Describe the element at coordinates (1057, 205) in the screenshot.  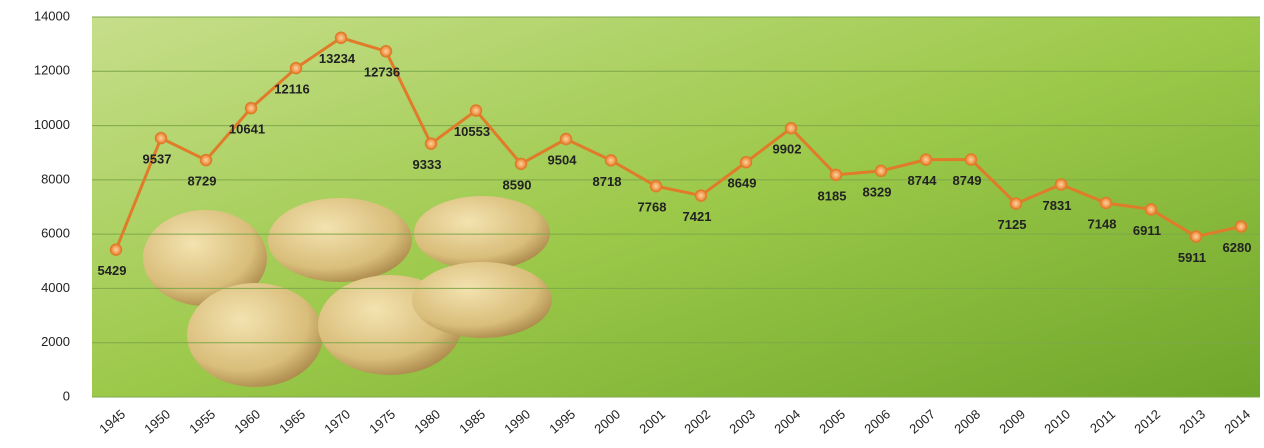
I see `value-label: 7831` at that location.